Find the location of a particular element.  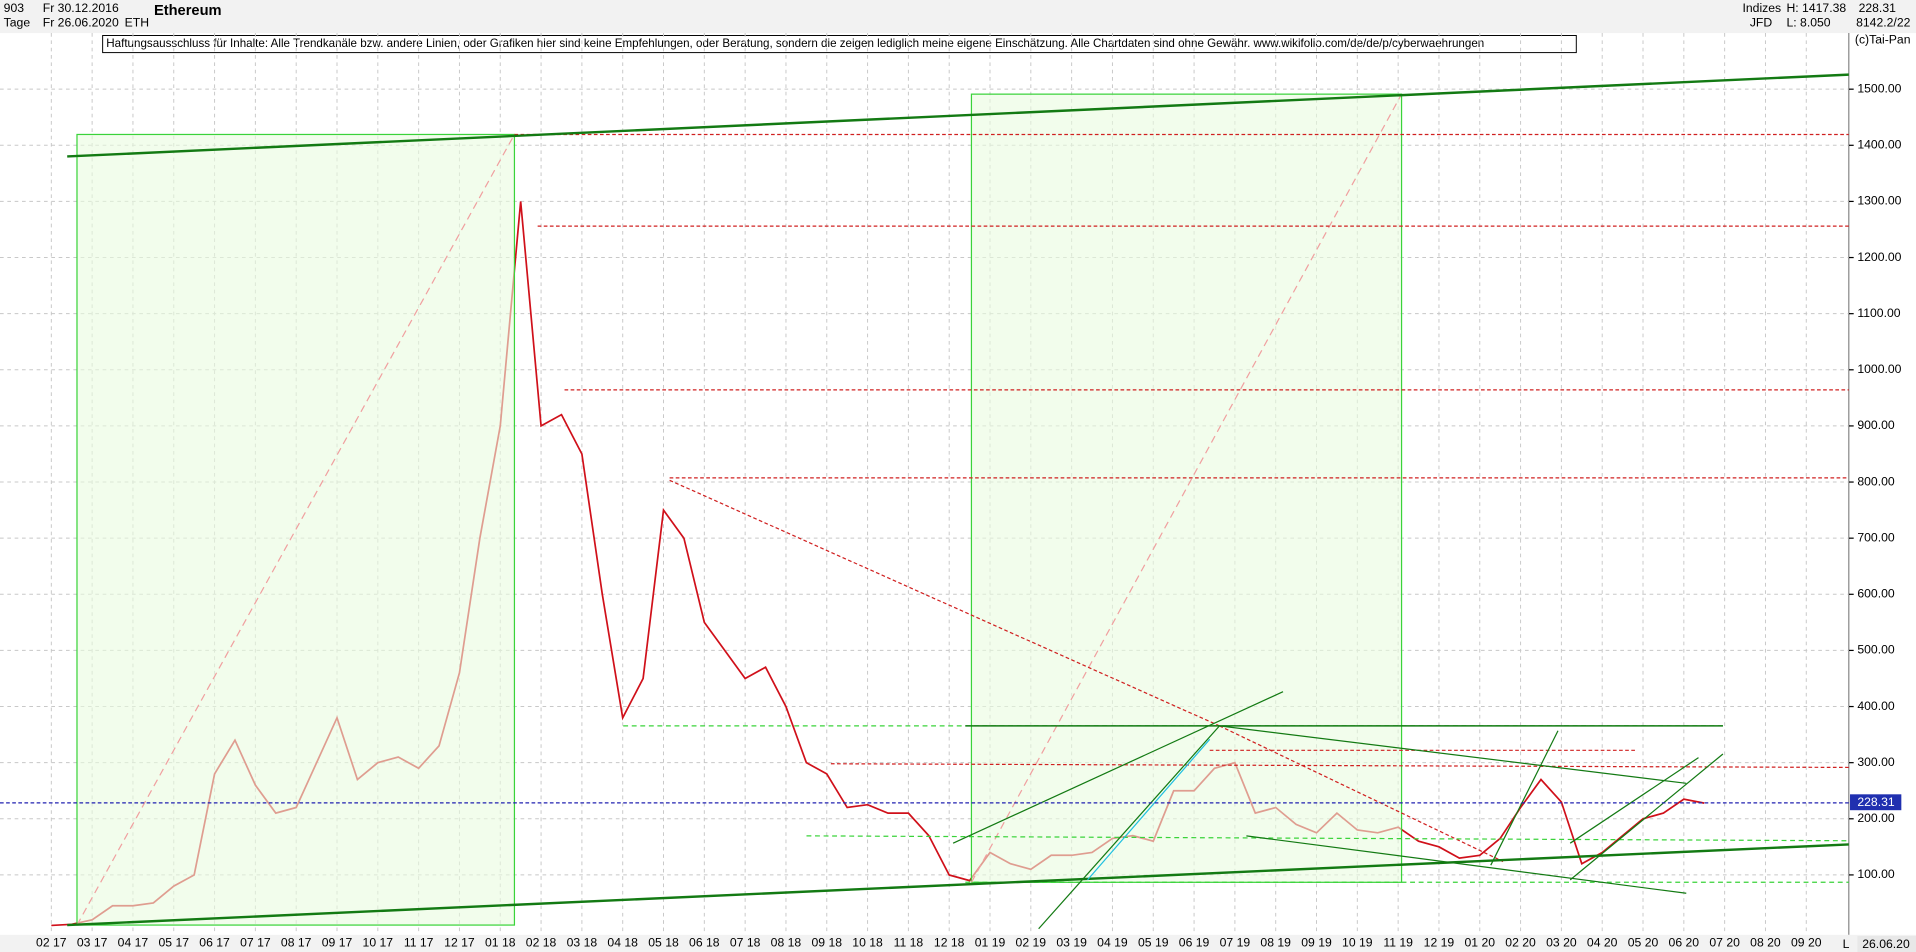

x-tick-label: 11 19 is located at coordinates (1398, 943).